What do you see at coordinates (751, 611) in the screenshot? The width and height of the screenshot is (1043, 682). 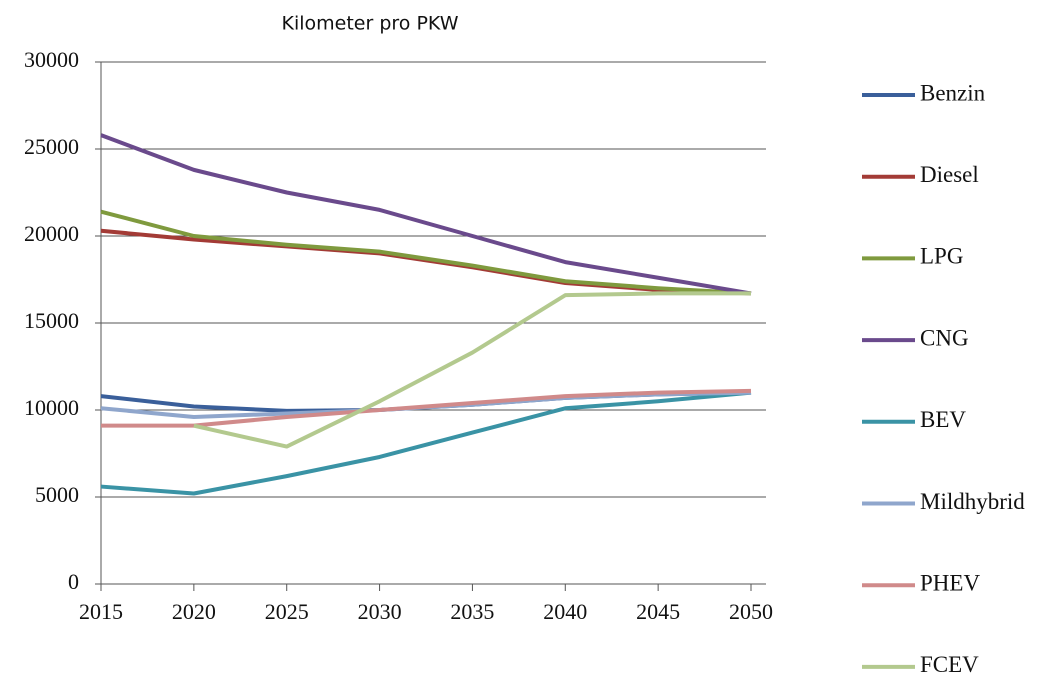 I see `x-tick-label: 2050` at bounding box center [751, 611].